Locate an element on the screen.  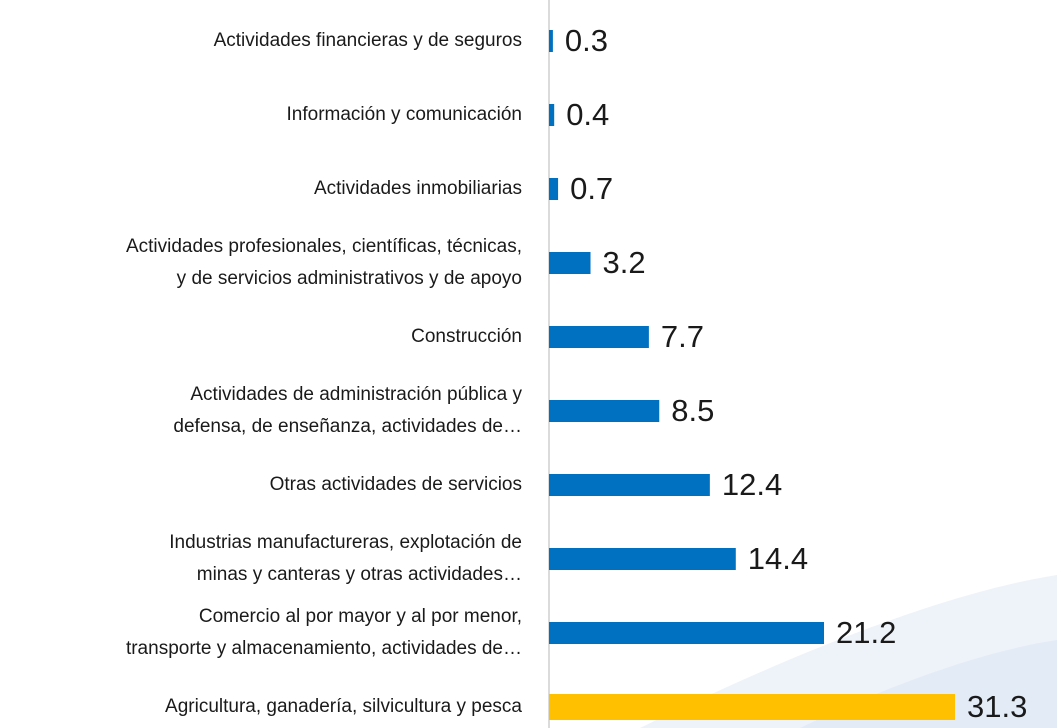
value-label: 8.5 is located at coordinates (692, 410).